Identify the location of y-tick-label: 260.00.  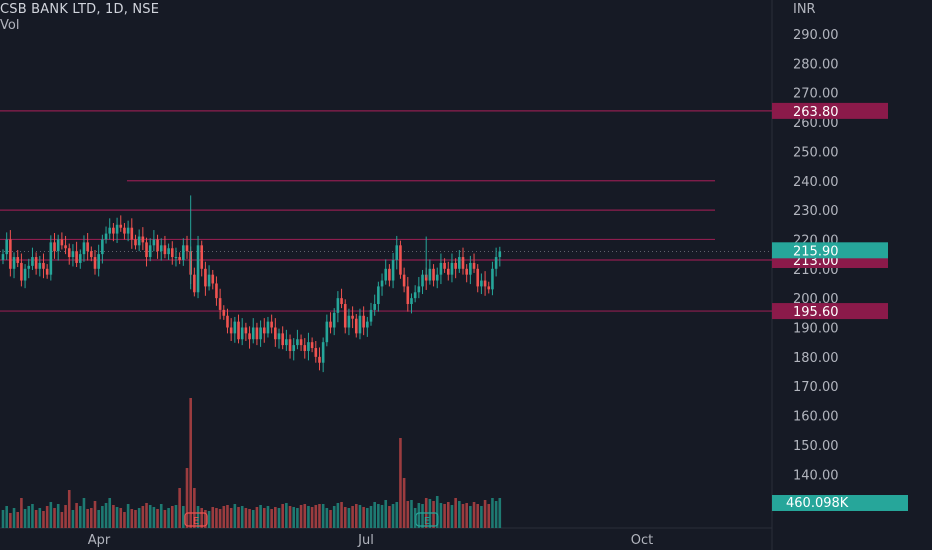
(816, 123).